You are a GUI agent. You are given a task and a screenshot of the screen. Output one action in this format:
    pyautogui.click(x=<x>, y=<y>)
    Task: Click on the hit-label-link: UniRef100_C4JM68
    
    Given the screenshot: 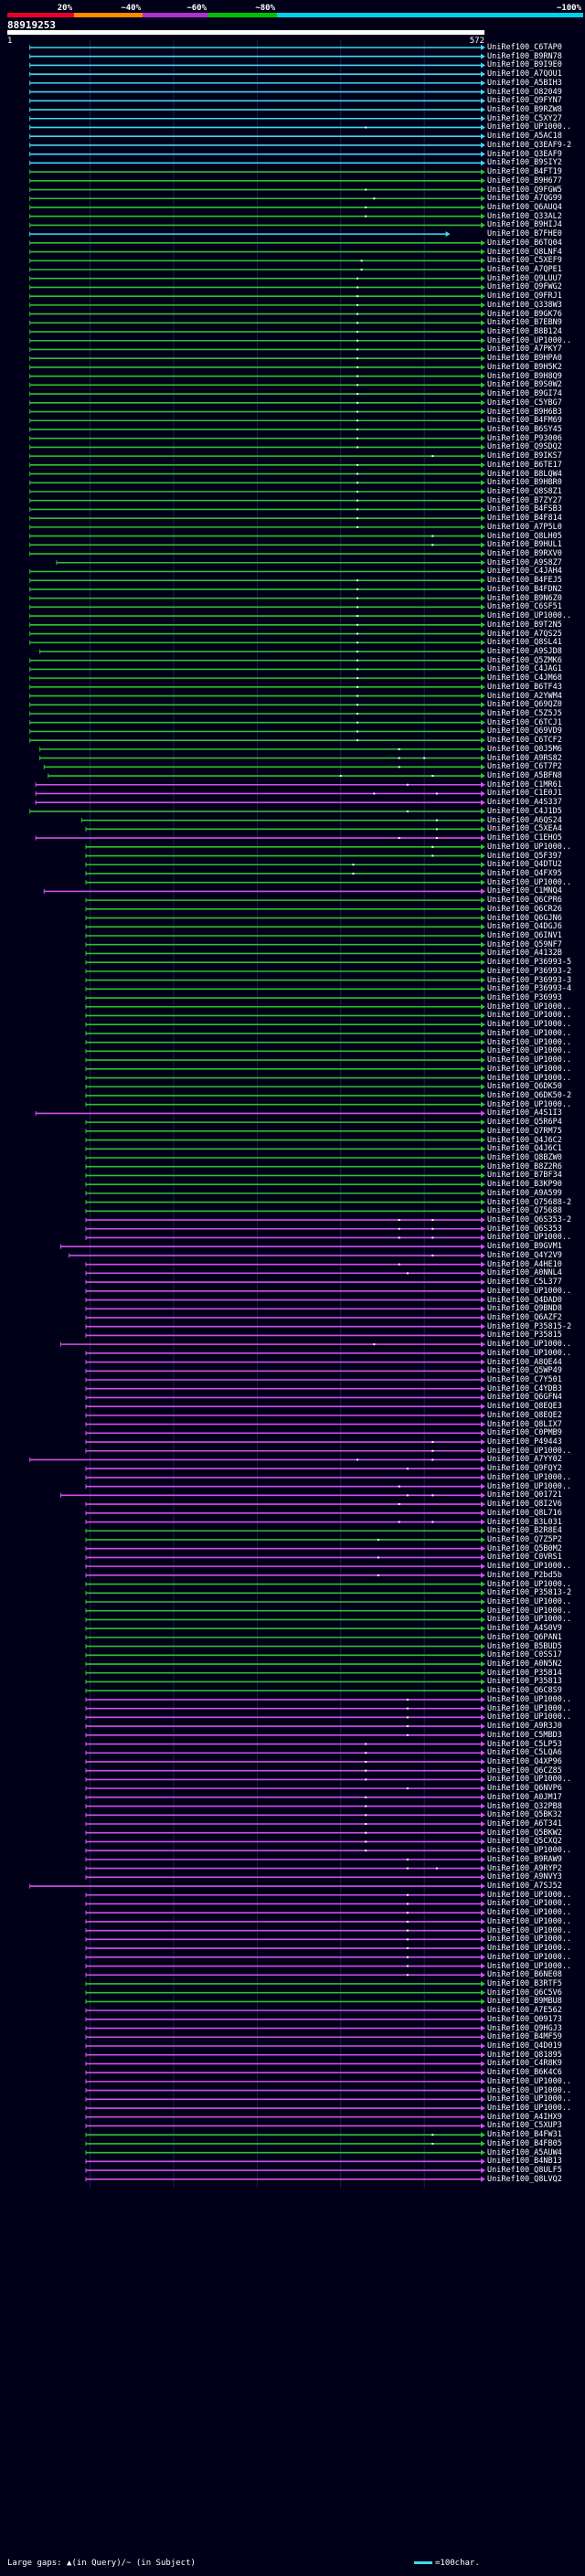 What is the action you would take?
    pyautogui.click(x=524, y=678)
    